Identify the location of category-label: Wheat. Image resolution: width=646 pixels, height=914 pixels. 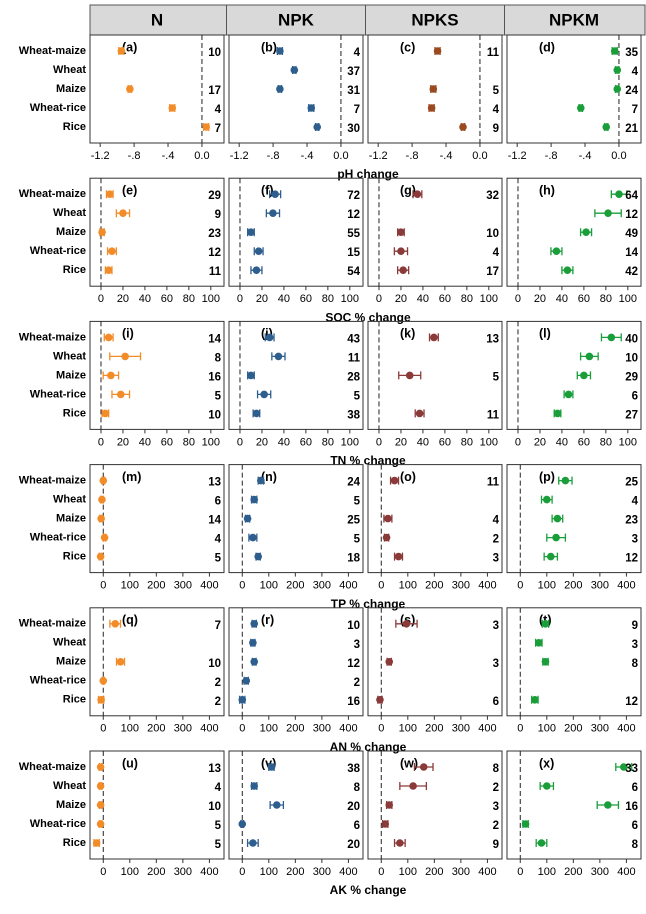
(69, 786).